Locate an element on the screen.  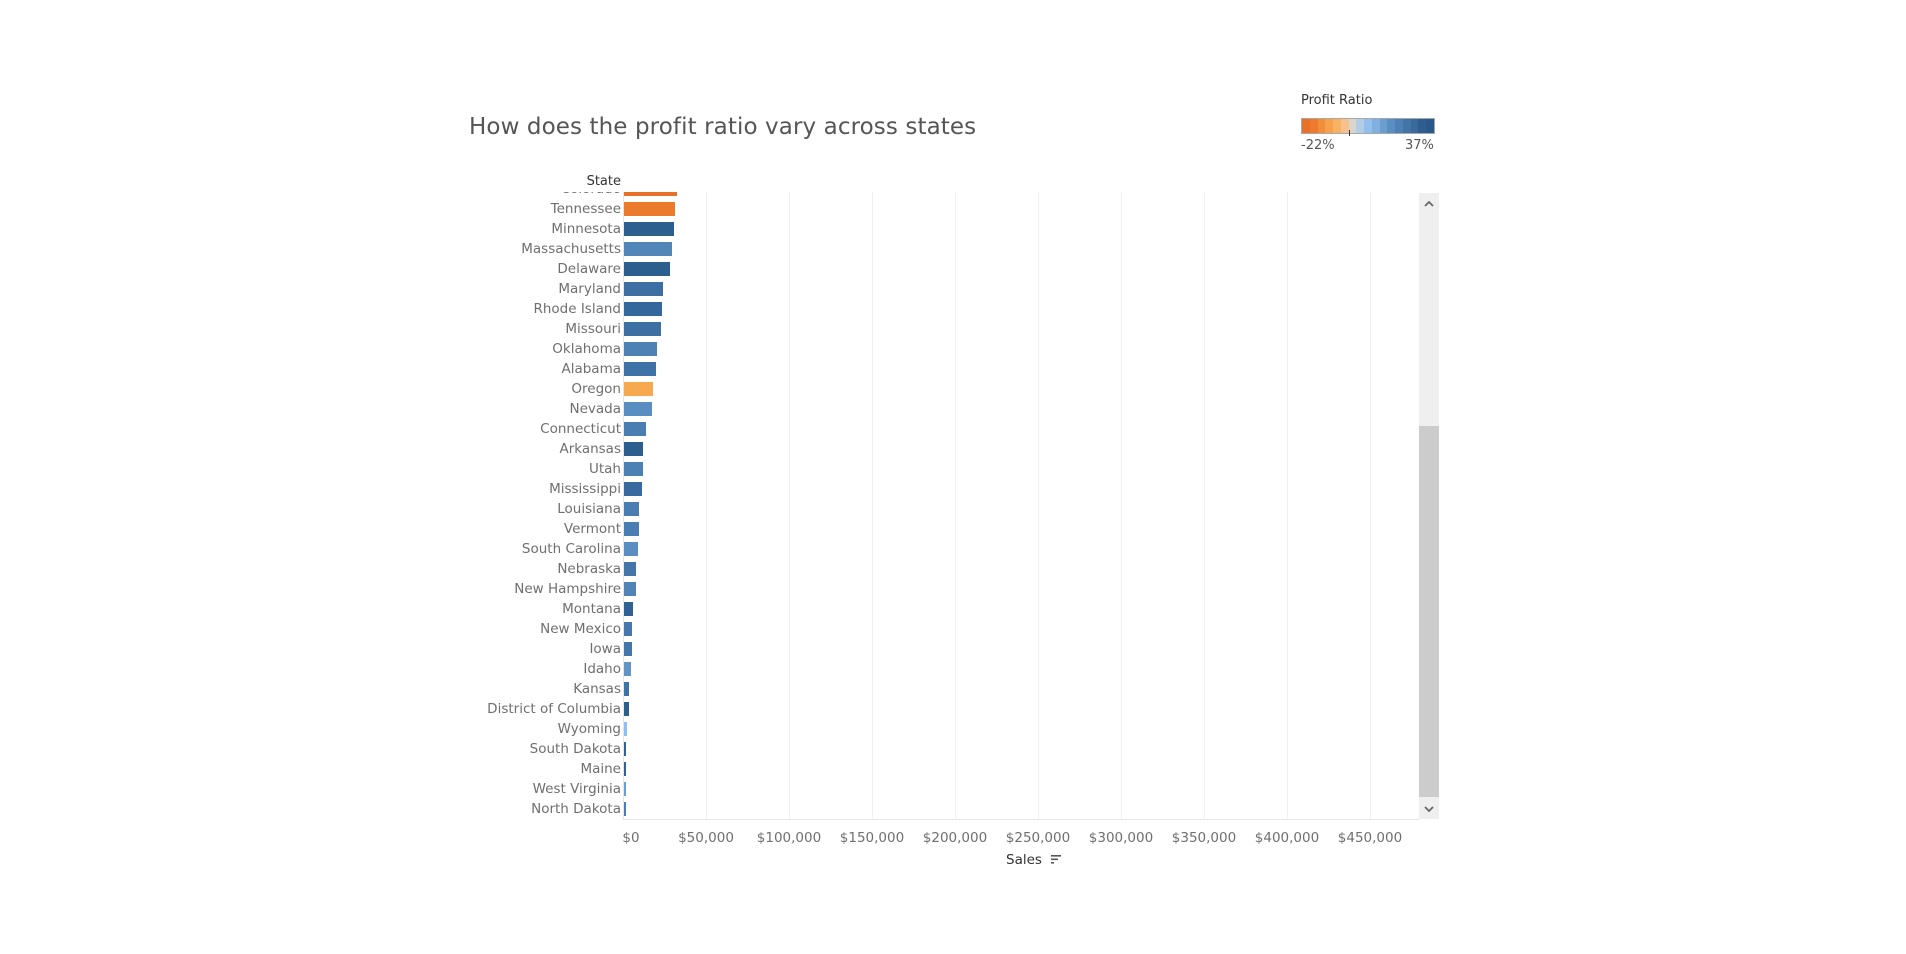
bar-district-of-columbia is located at coordinates (626, 709).